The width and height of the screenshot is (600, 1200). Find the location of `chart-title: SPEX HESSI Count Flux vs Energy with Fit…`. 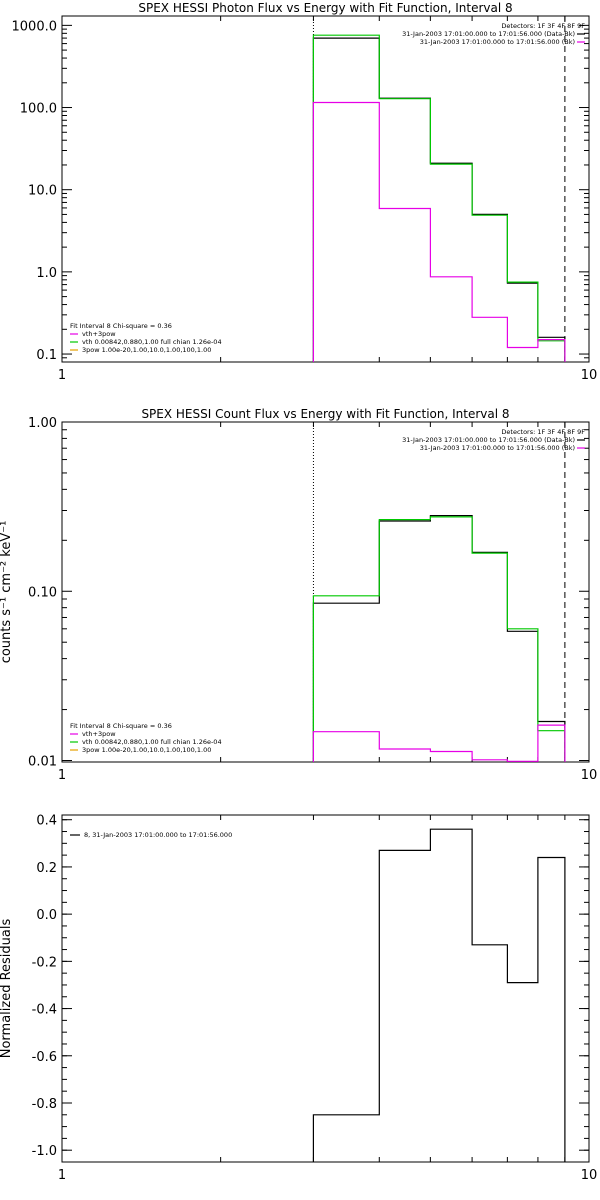

chart-title: SPEX HESSI Count Flux vs Energy with Fit… is located at coordinates (325, 414).